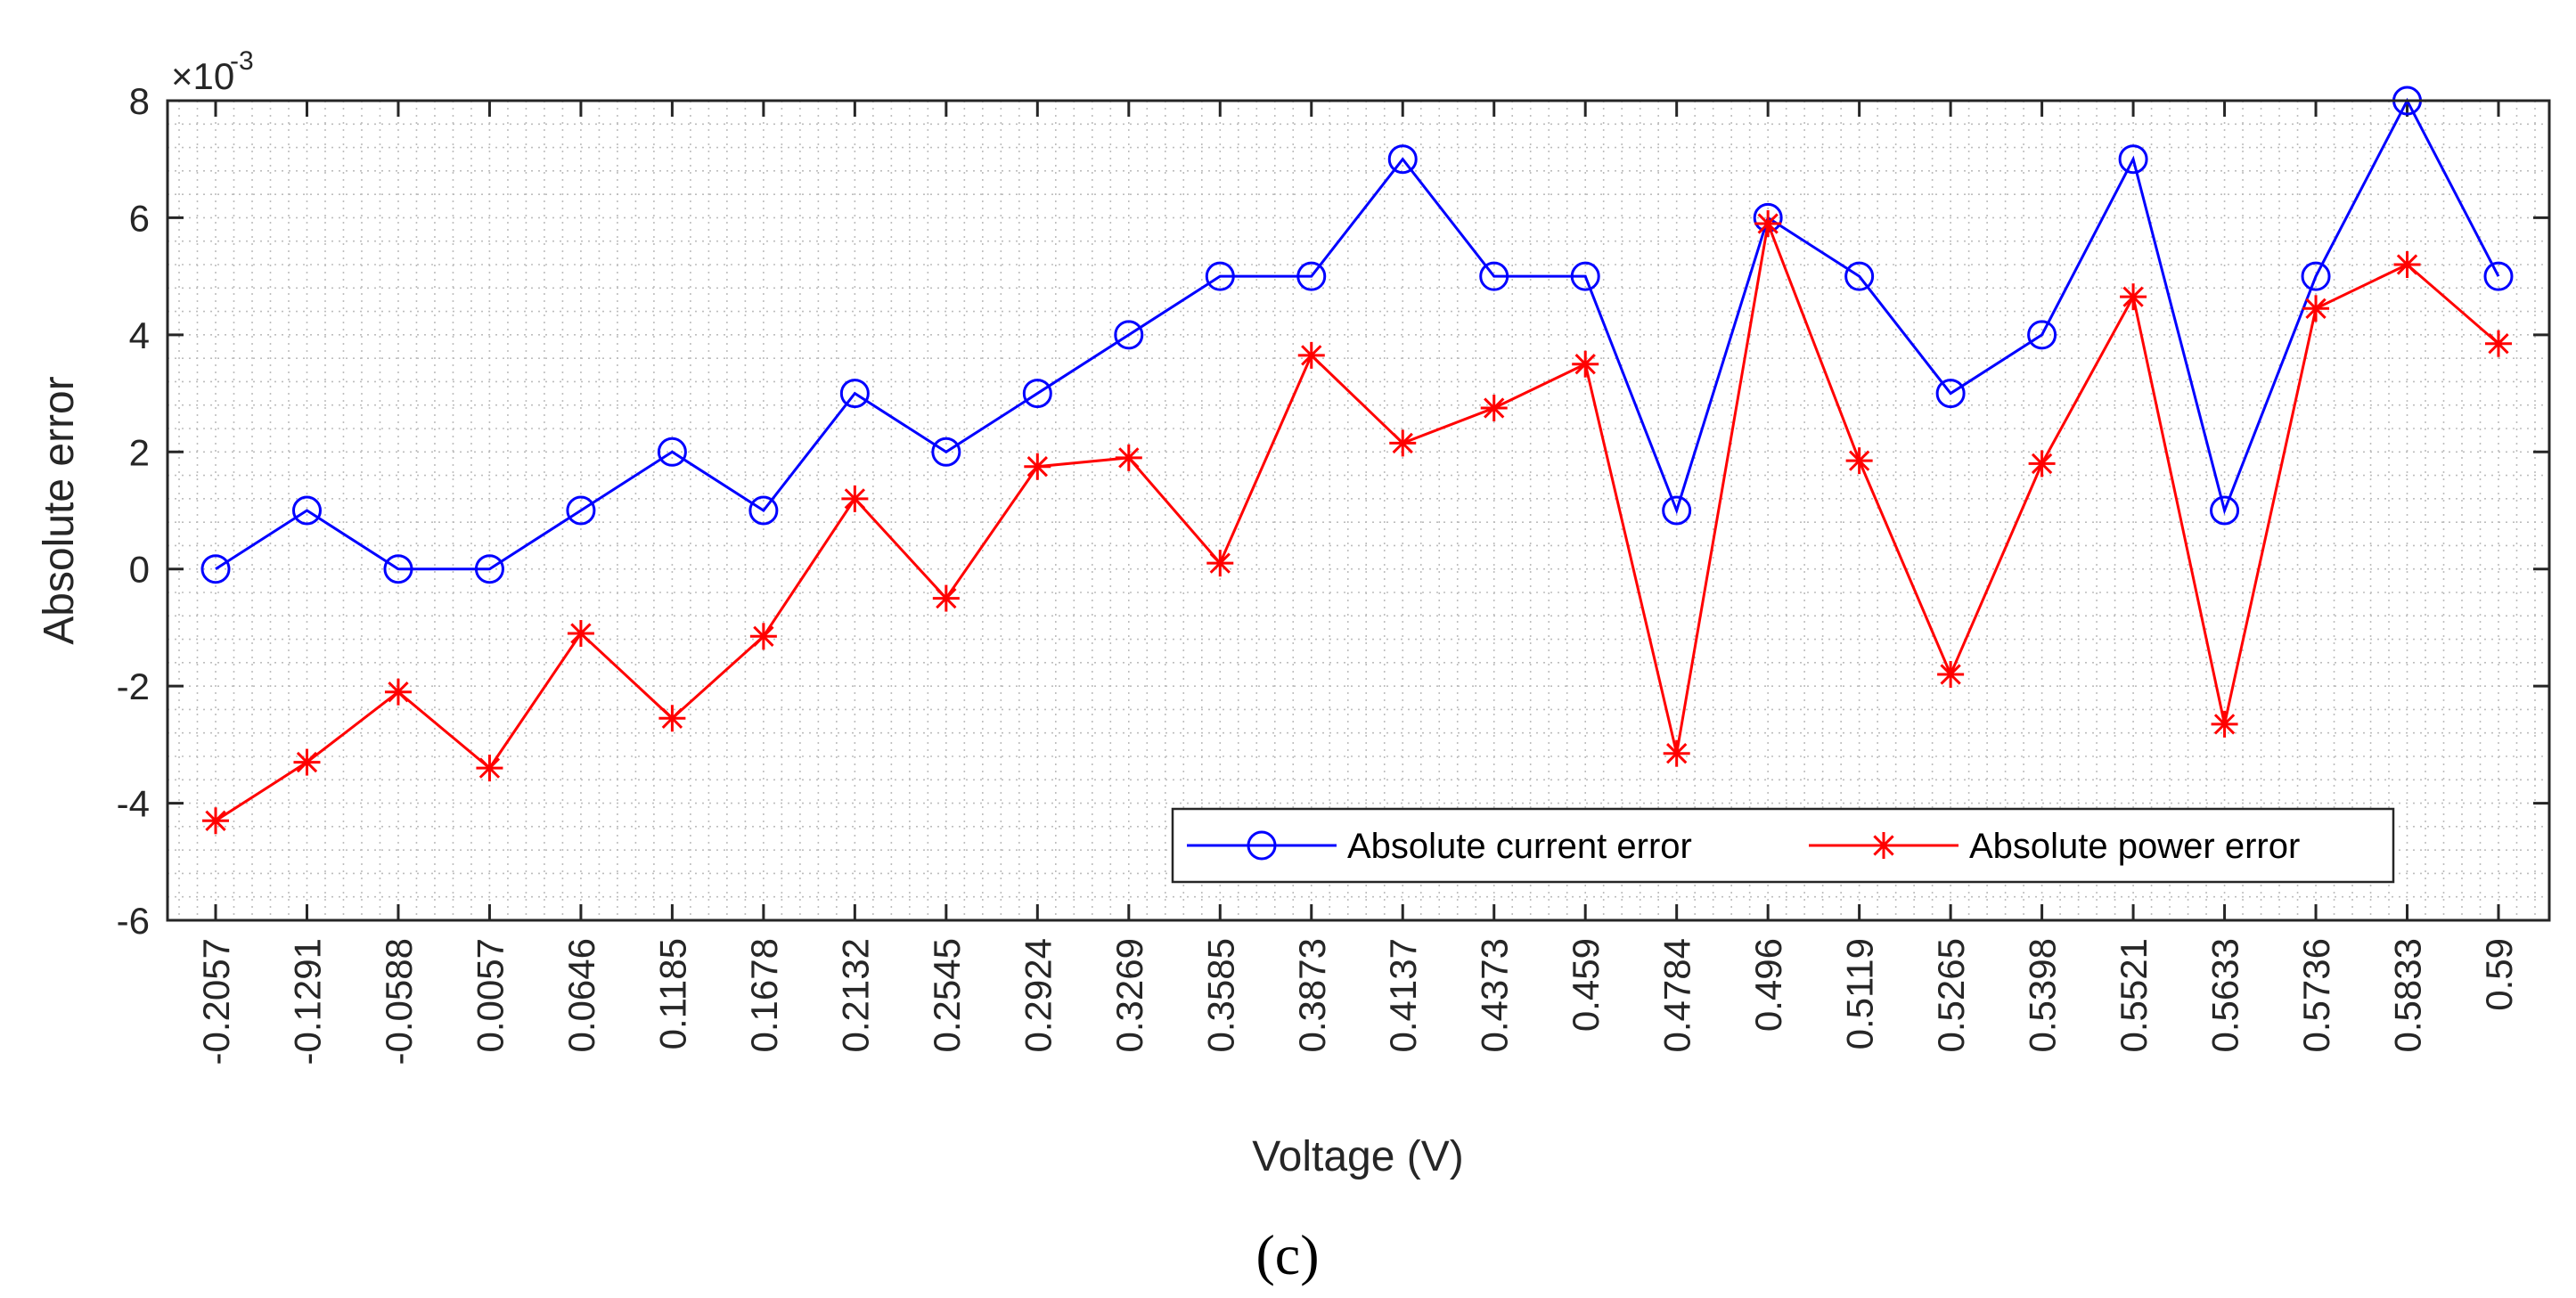 This screenshot has width=2576, height=1298. I want to click on x-tick-label: 0.1185, so click(672, 993).